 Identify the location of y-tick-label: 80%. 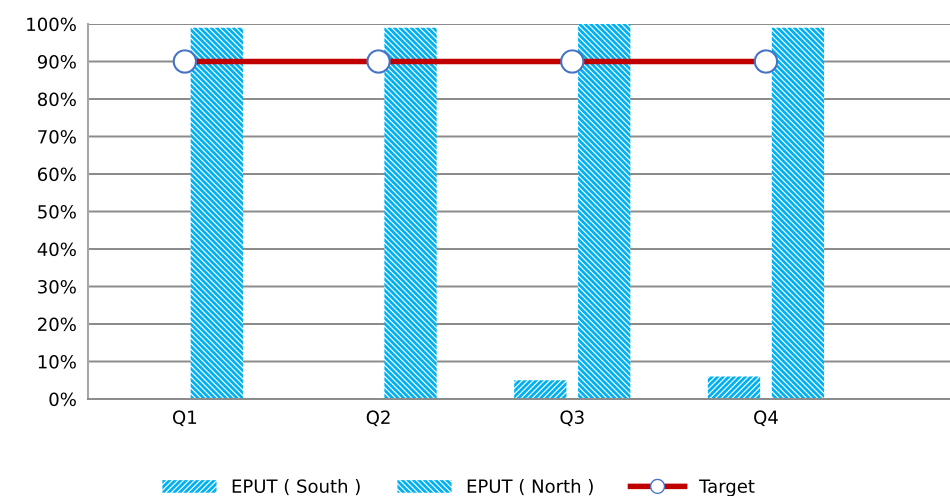
(57, 99).